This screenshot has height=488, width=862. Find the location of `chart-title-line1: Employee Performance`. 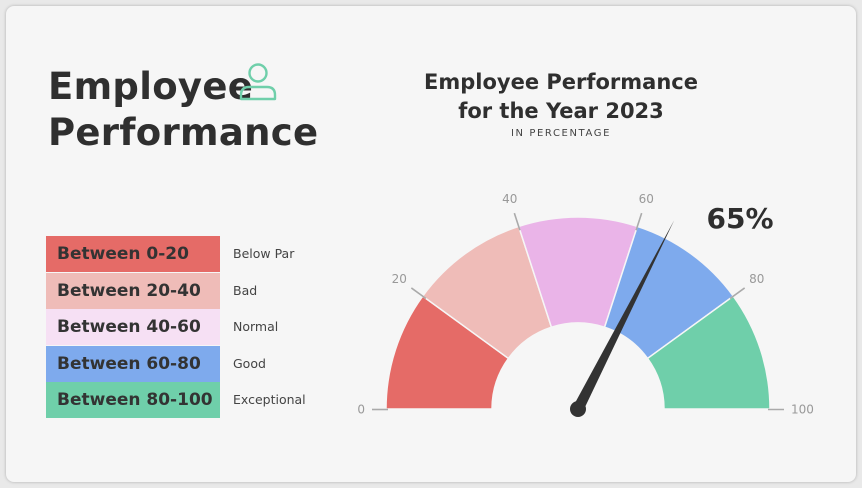

chart-title-line1: Employee Performance is located at coordinates (561, 82).